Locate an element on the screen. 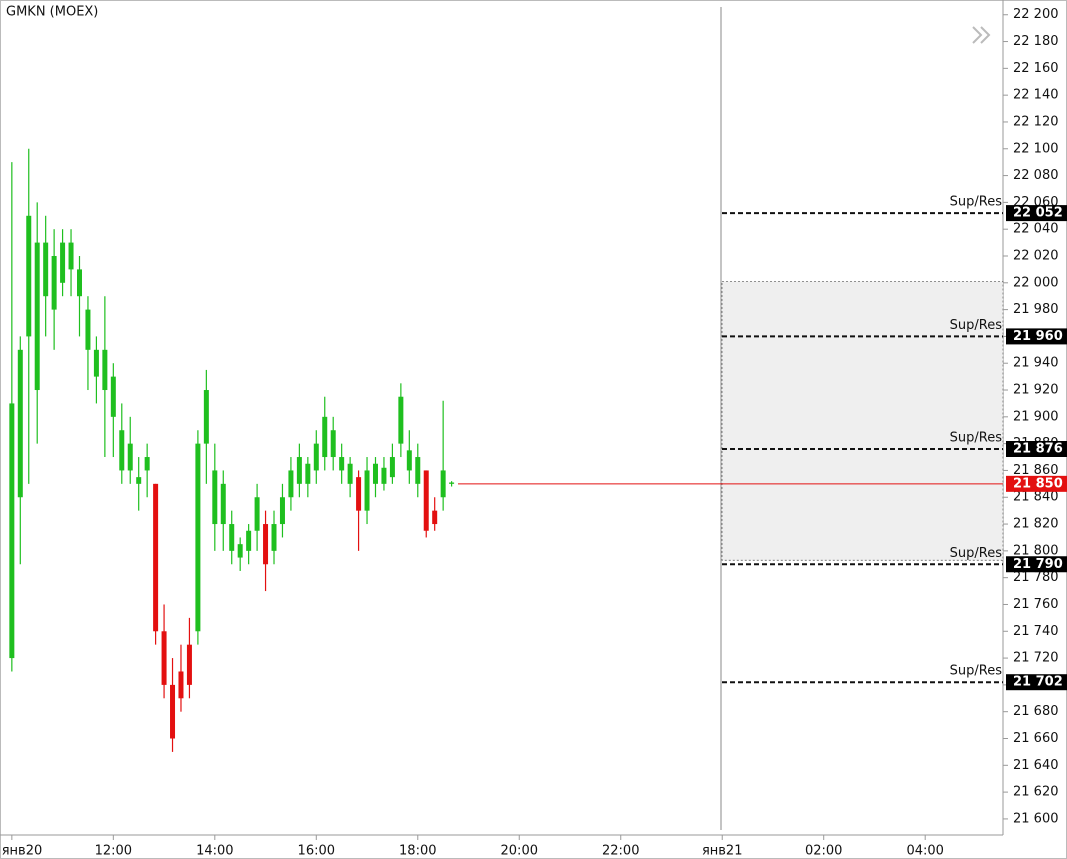  level-label: 21 960 is located at coordinates (1038, 336).